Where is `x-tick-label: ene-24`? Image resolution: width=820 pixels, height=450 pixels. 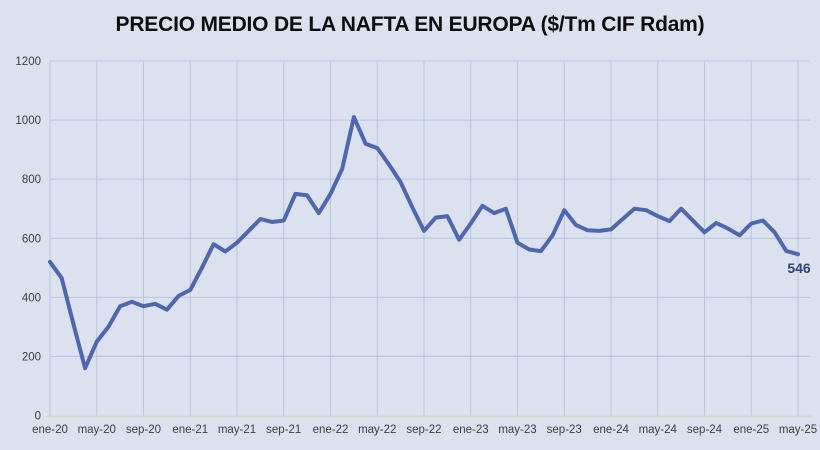
x-tick-label: ene-24 is located at coordinates (611, 430).